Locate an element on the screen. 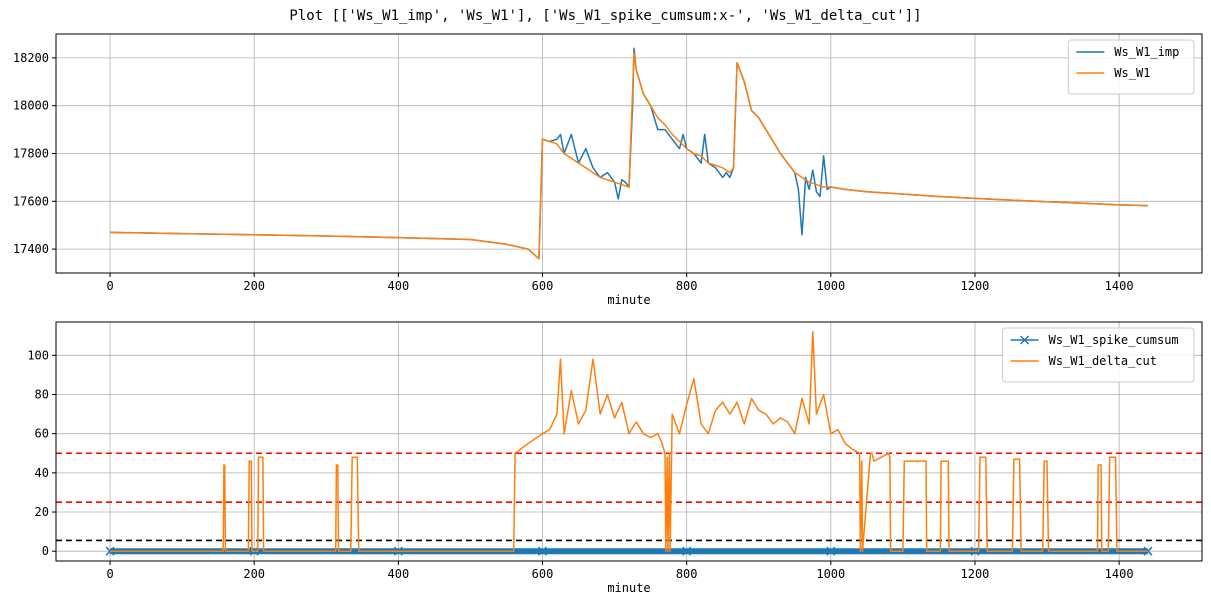 Image resolution: width=1211 pixels, height=611 pixels. y-tick-label: 0 is located at coordinates (45, 551).